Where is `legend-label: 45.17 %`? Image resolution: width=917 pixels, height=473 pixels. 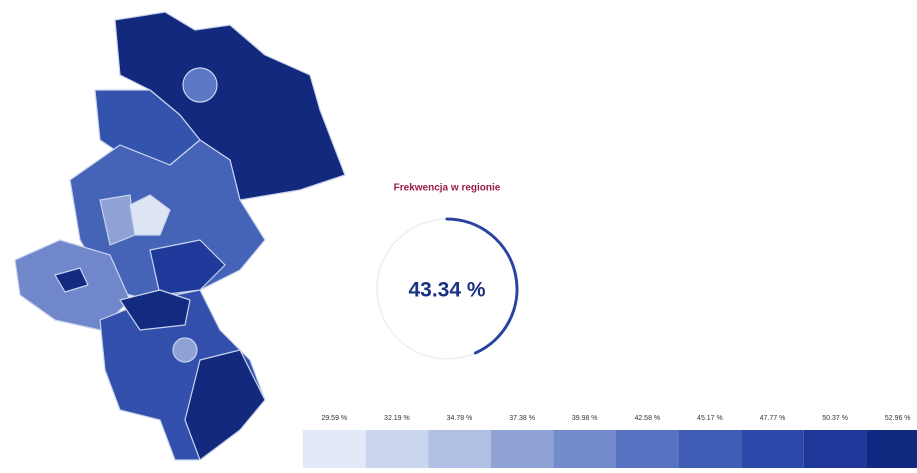
legend-label: 45.17 % is located at coordinates (710, 418).